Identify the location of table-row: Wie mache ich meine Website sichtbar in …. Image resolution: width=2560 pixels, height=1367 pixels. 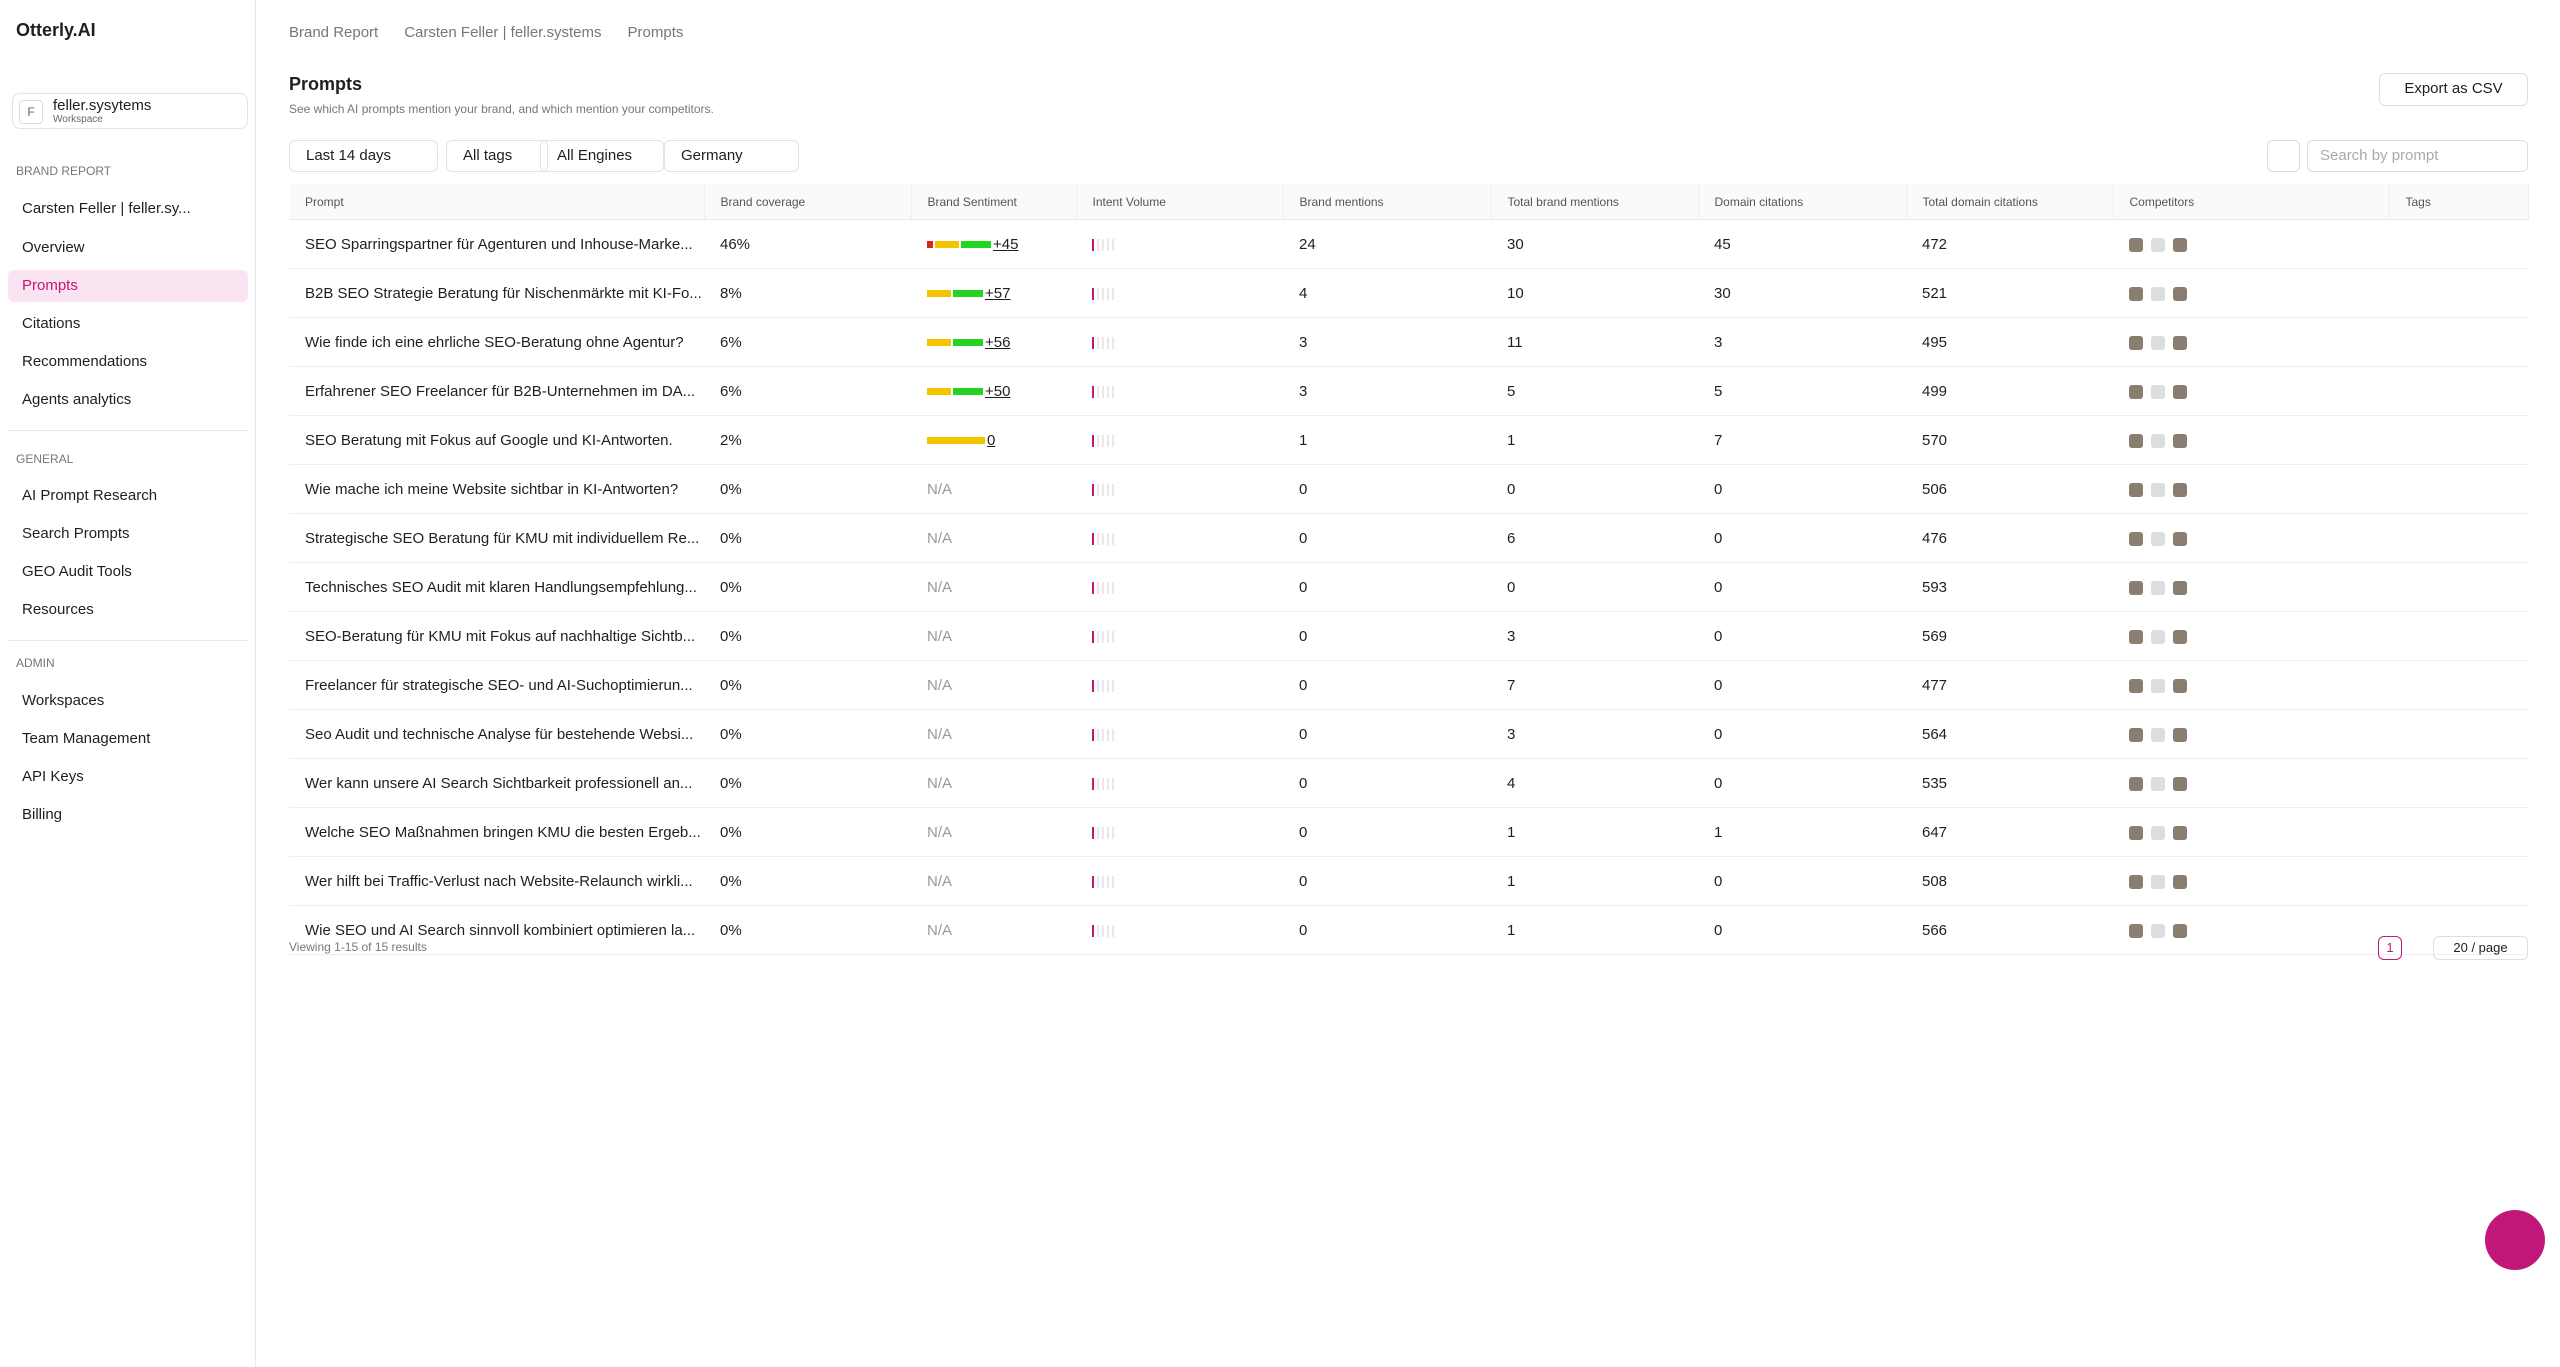
(1408, 489).